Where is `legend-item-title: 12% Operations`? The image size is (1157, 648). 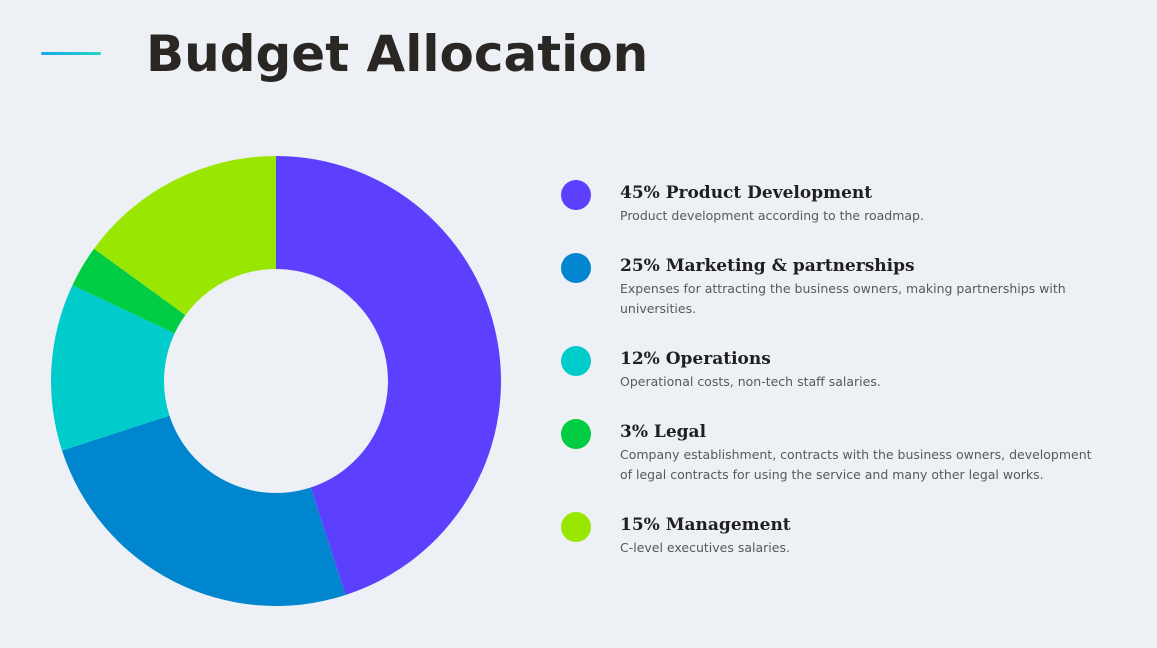 legend-item-title: 12% Operations is located at coordinates (695, 359).